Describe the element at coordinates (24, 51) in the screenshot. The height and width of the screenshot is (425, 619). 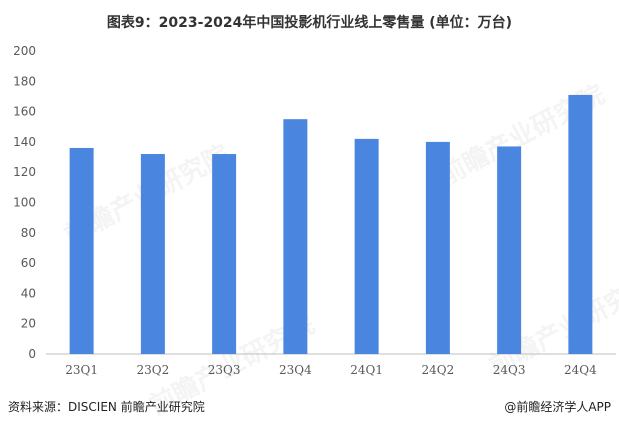
I see `y-tick-label: 200` at that location.